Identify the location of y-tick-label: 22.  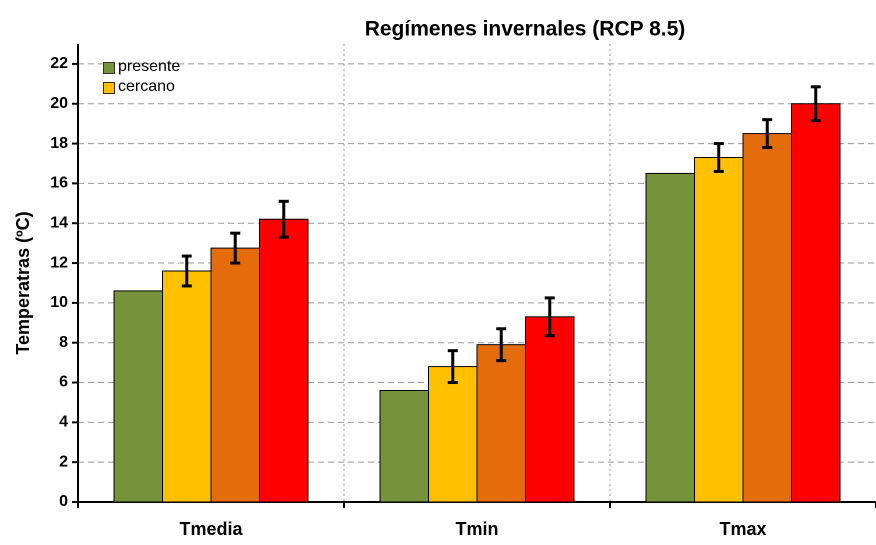
(59, 63).